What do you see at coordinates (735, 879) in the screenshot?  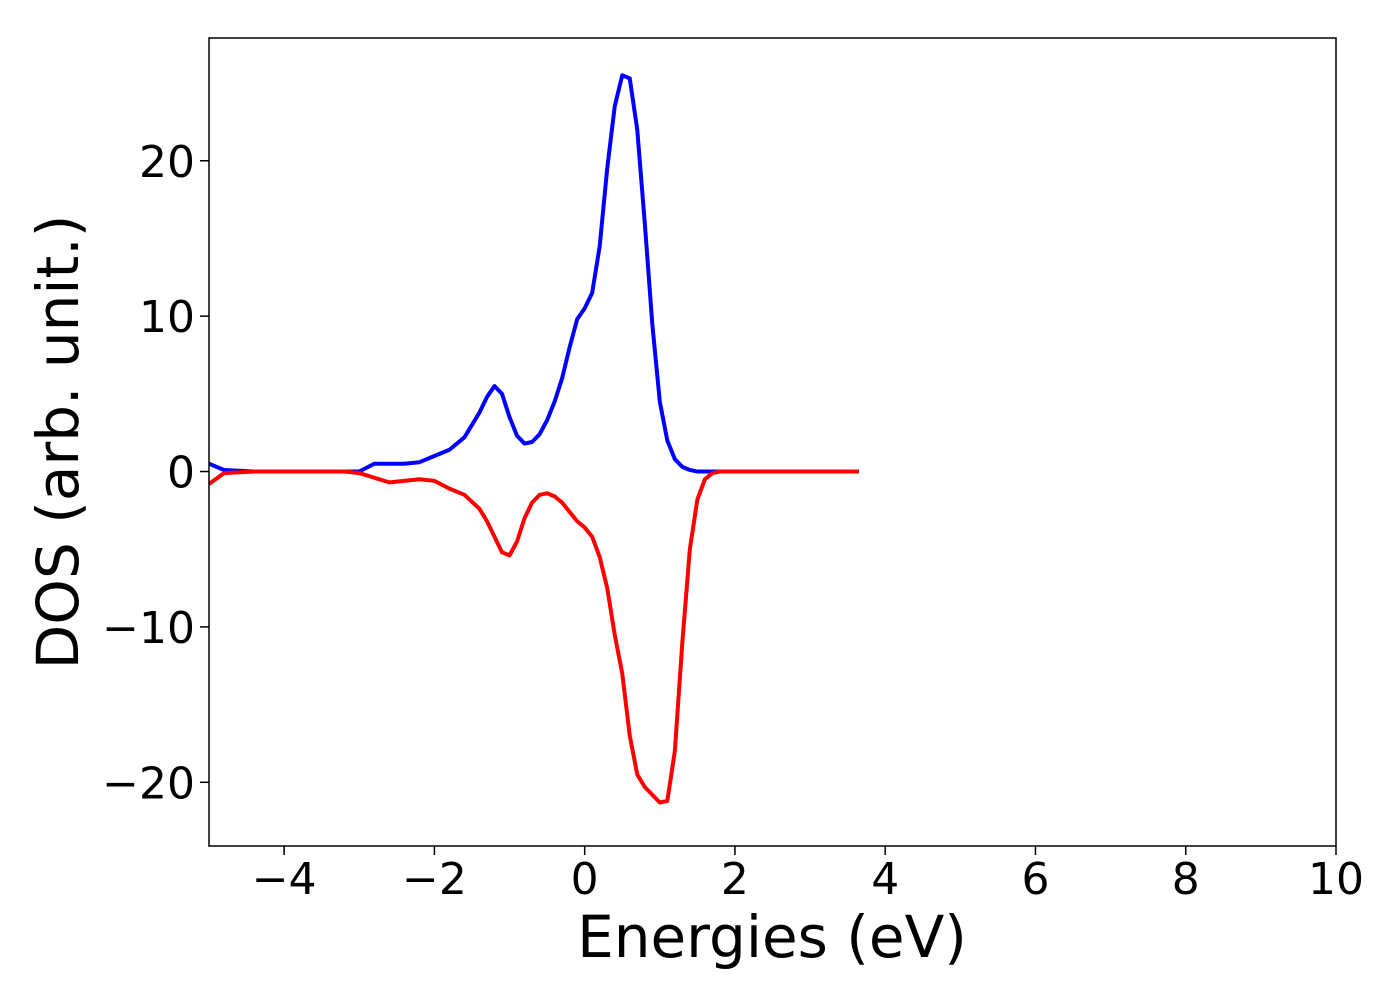 I see `x-tick-label: 2` at bounding box center [735, 879].